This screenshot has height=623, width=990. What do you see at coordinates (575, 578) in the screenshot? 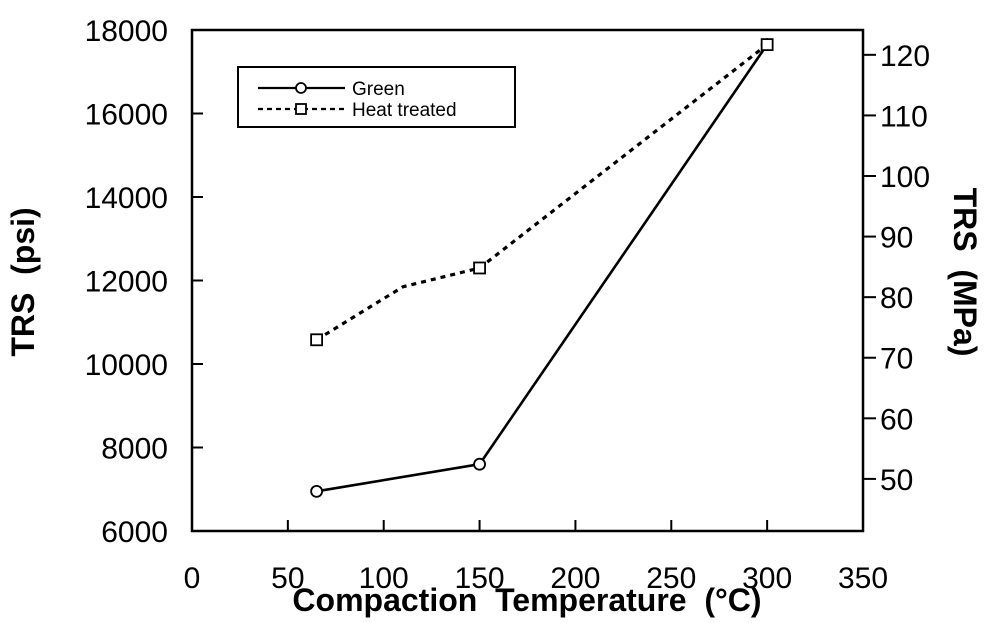
I see `x-tick-label: 200` at bounding box center [575, 578].